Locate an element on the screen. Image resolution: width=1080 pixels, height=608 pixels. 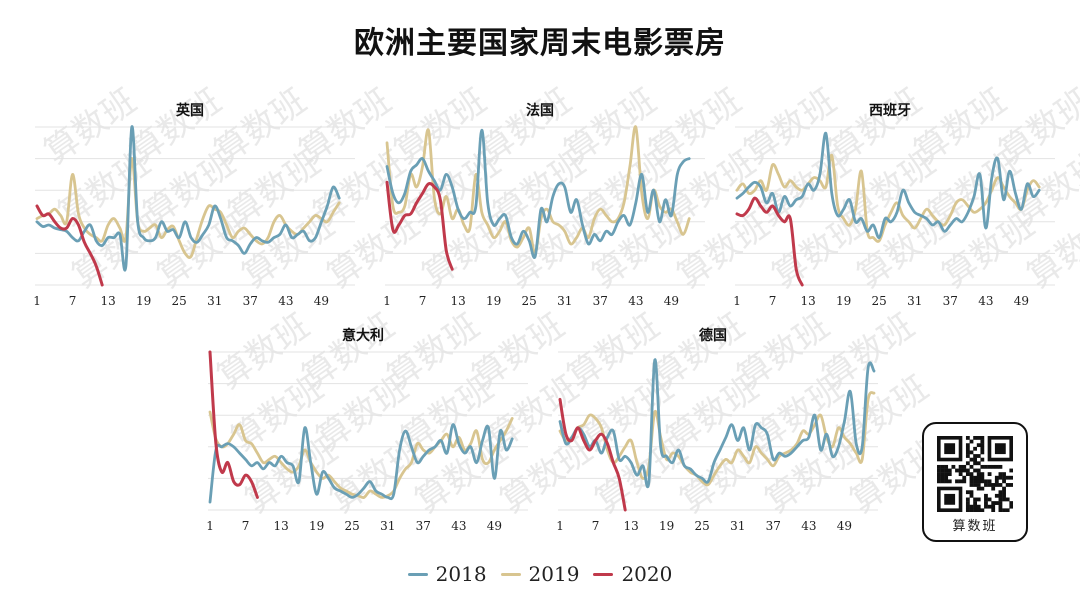
panel-title-spain: 西班牙 is located at coordinates (890, 110).